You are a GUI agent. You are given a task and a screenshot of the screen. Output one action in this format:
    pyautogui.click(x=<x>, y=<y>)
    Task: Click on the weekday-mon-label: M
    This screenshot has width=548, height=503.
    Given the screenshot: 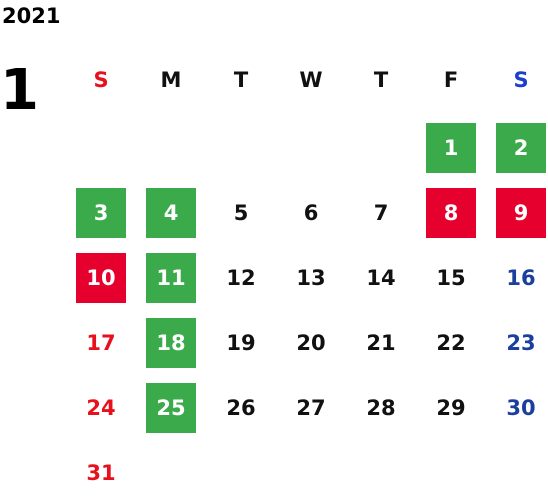 What is the action you would take?
    pyautogui.click(x=171, y=80)
    